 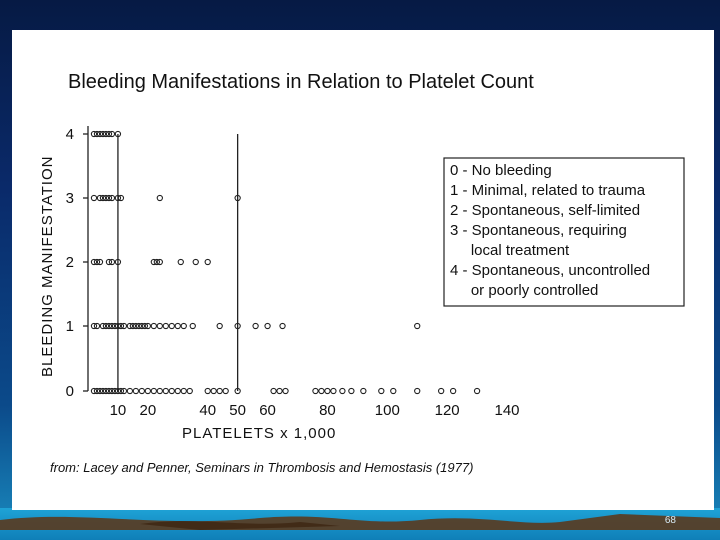 I want to click on x-tick-label: 20, so click(x=148, y=410).